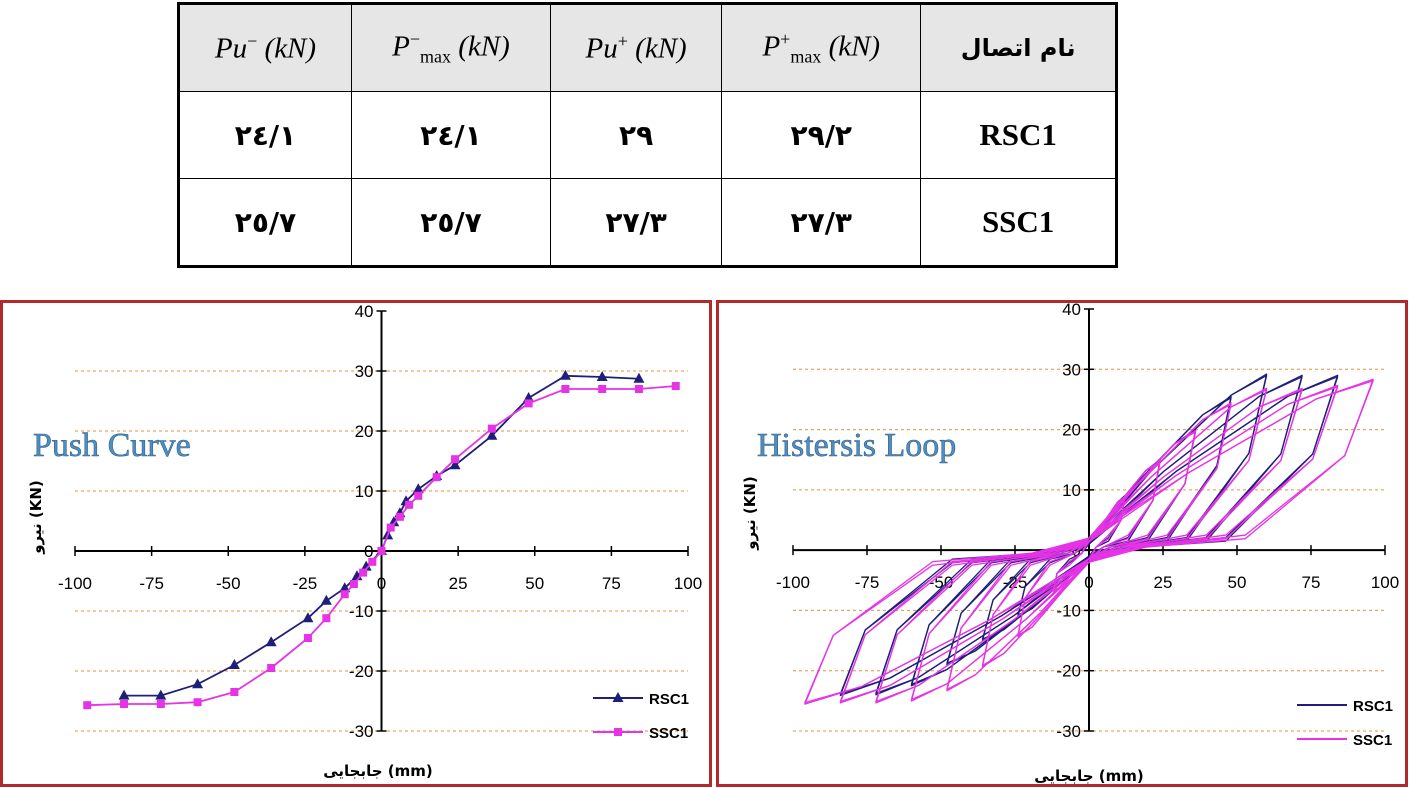  What do you see at coordinates (450, 47) in the screenshot?
I see `header-pmax-neg: P−max (kN)` at bounding box center [450, 47].